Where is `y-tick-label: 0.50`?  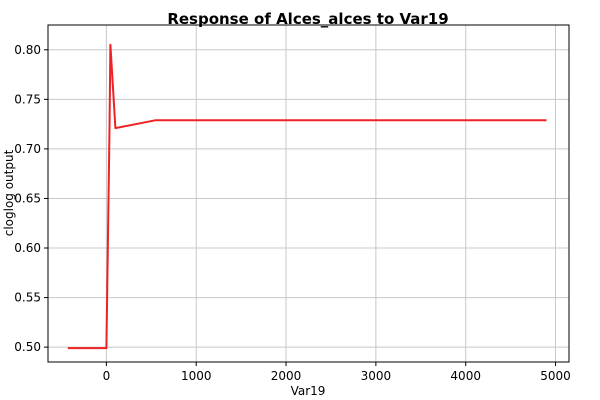 y-tick-label: 0.50 is located at coordinates (27, 347).